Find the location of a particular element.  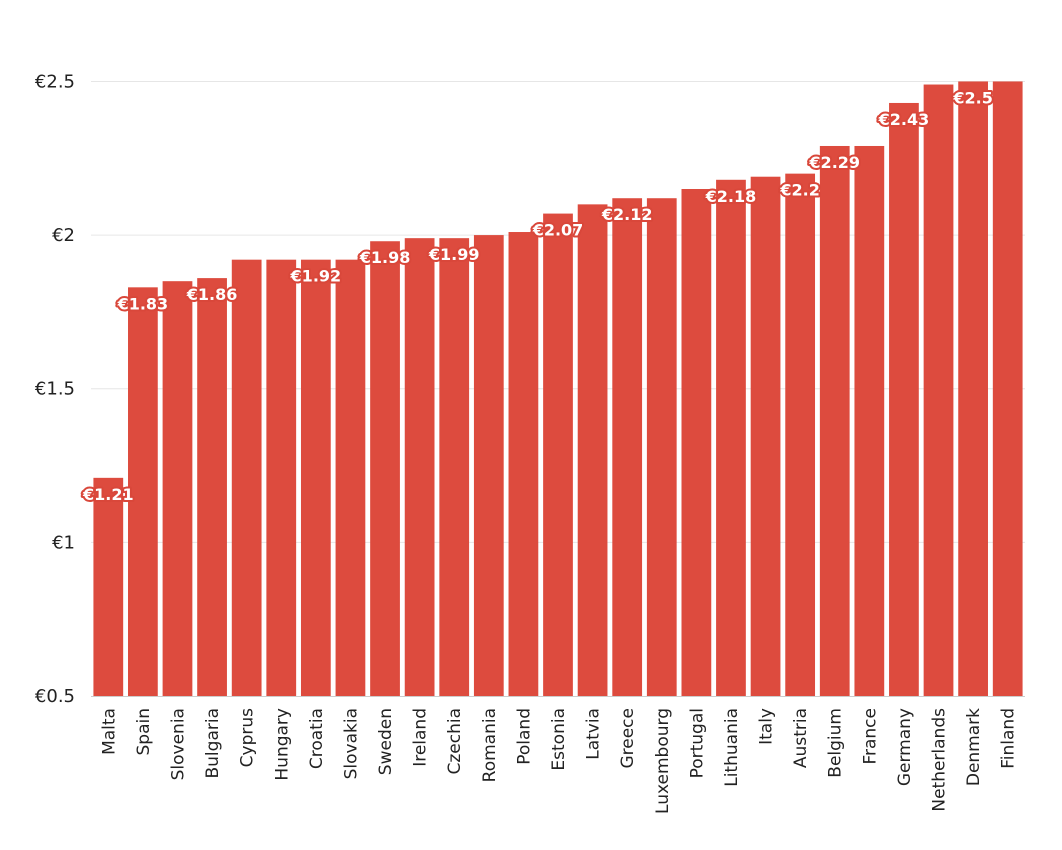

x-category-label: Sweden is located at coordinates (386, 741).